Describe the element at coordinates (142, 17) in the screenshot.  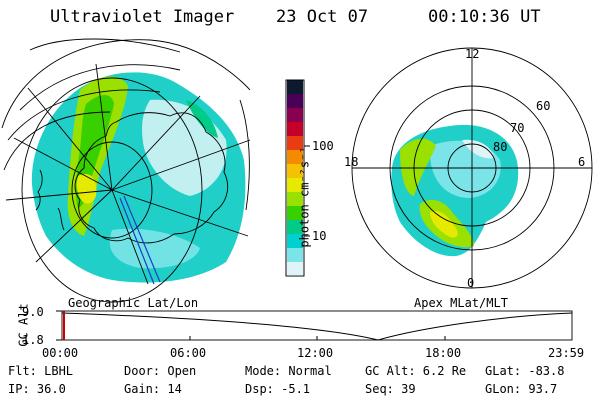
I see `instrument-title: Ultraviolet Imager` at that location.